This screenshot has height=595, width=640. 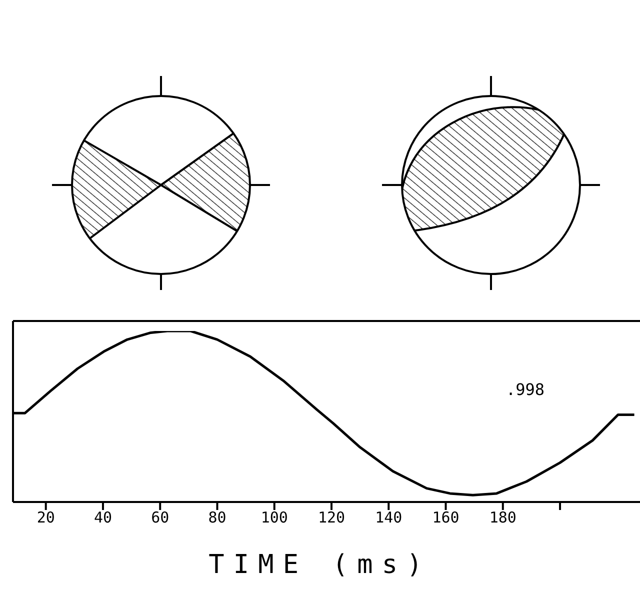 I want to click on annotation: .998, so click(x=525, y=389).